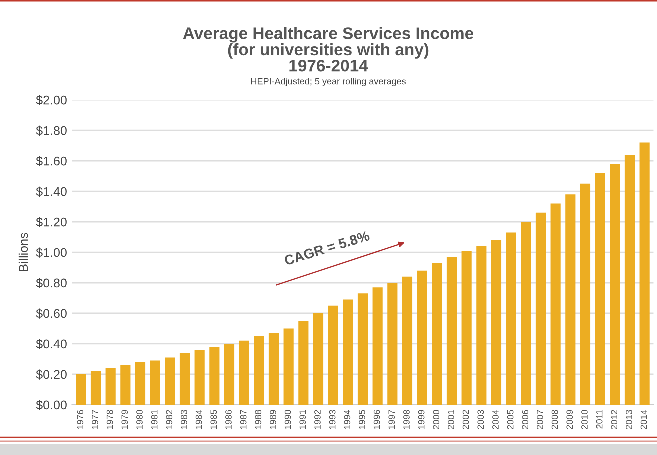  What do you see at coordinates (644, 420) in the screenshot?
I see `x-tick-label: 2014` at bounding box center [644, 420].